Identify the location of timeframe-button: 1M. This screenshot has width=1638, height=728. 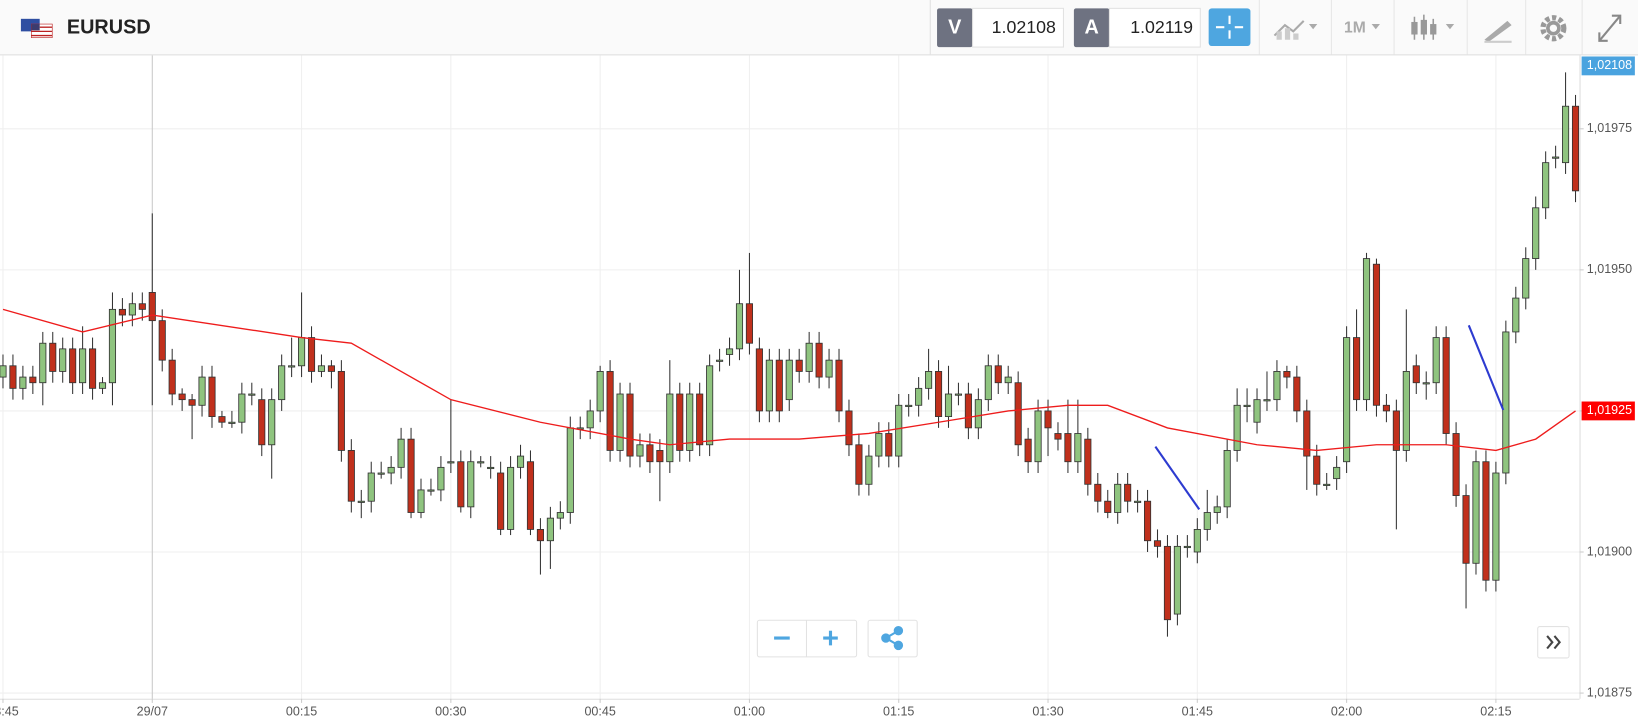
(1355, 27).